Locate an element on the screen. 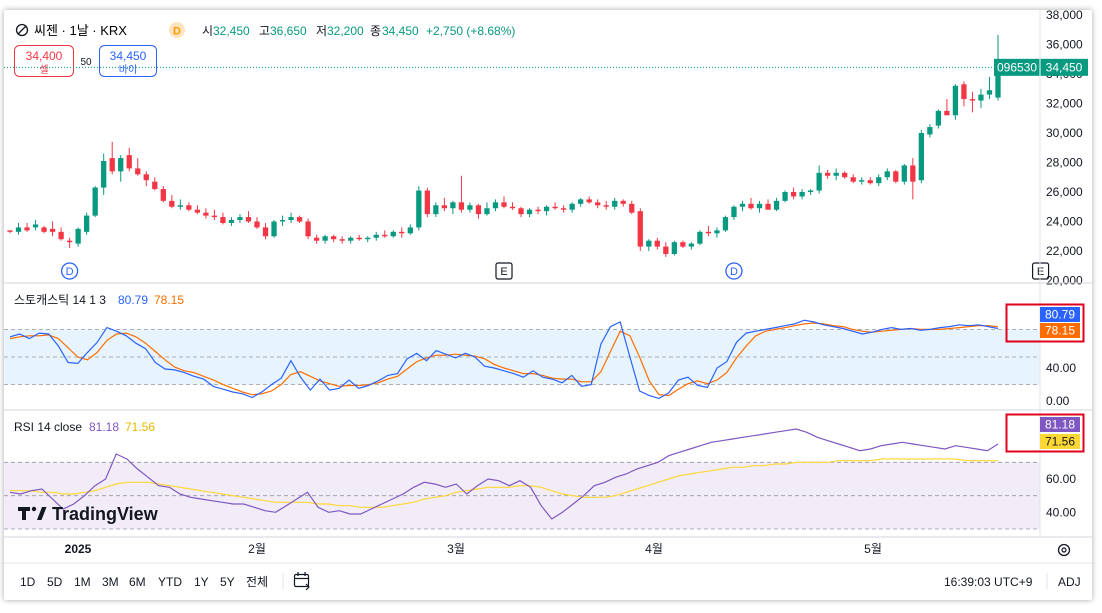 This screenshot has height=613, width=1102. timeframe-button-3m: 3M is located at coordinates (110, 582).